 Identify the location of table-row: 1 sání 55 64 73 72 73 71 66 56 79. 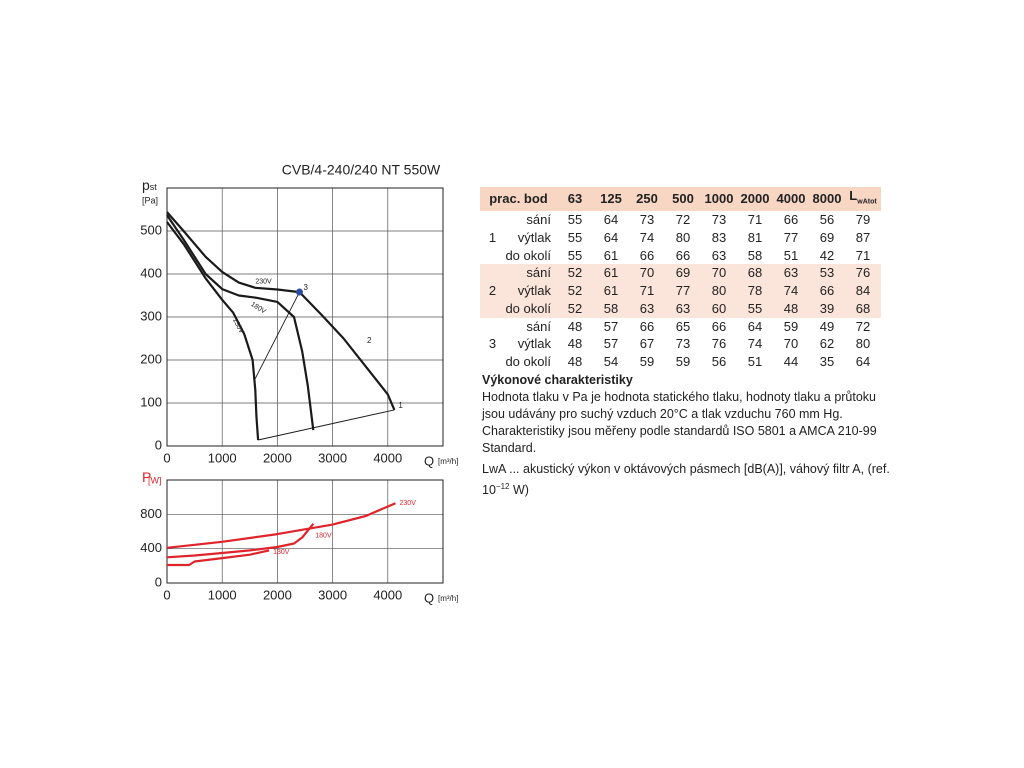
(680, 228).